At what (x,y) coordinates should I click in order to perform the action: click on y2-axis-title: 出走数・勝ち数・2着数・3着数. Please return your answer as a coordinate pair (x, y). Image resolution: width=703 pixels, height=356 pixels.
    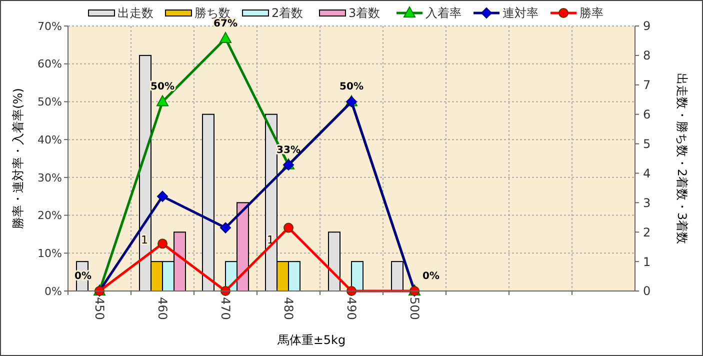
    Looking at the image, I should click on (682, 158).